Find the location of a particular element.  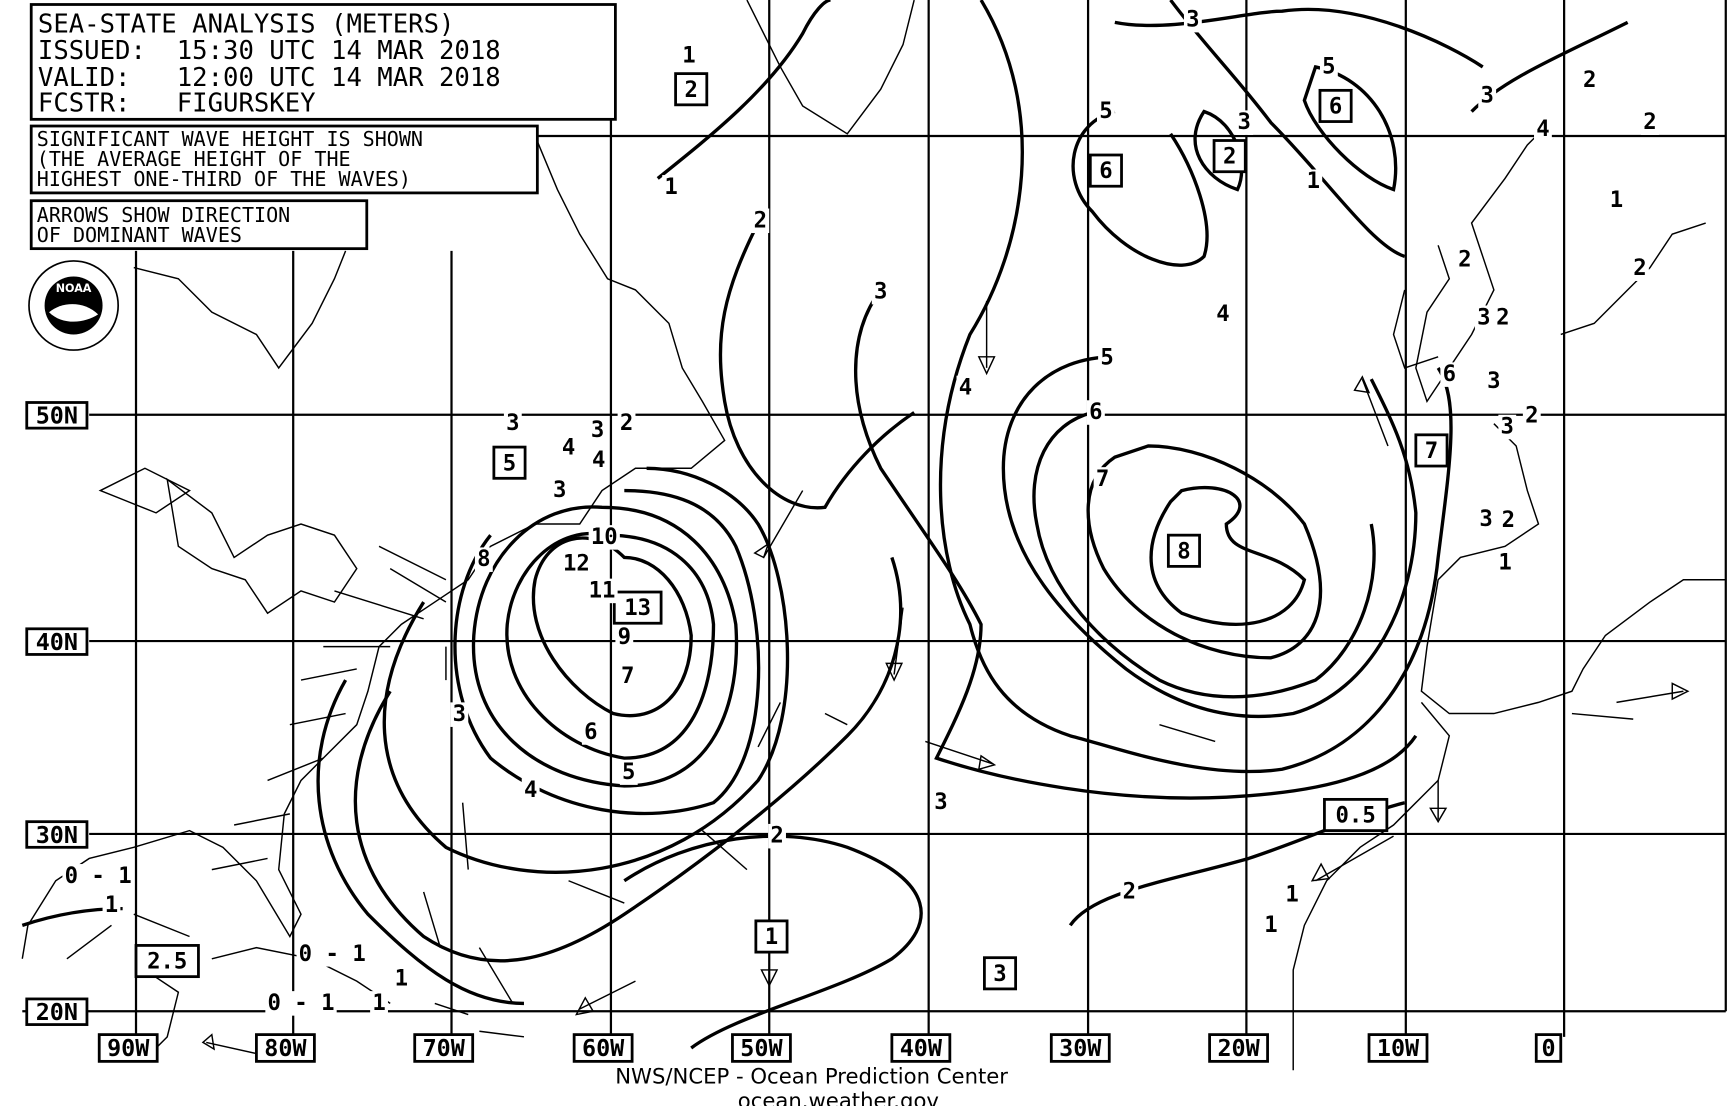

lon-label: 50W is located at coordinates (761, 1048).